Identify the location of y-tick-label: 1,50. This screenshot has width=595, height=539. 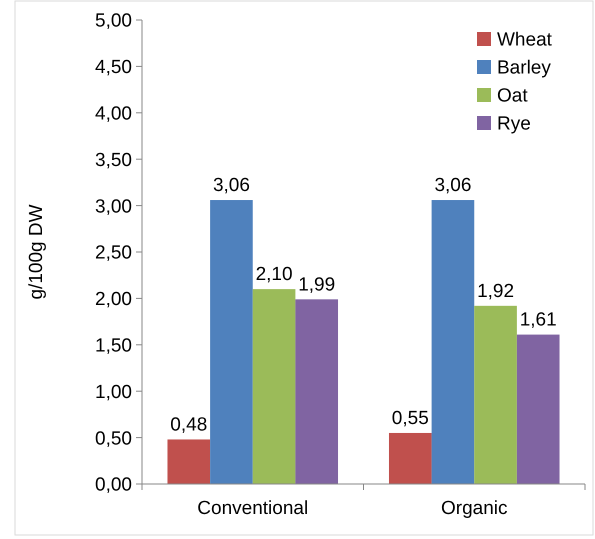
(113, 345).